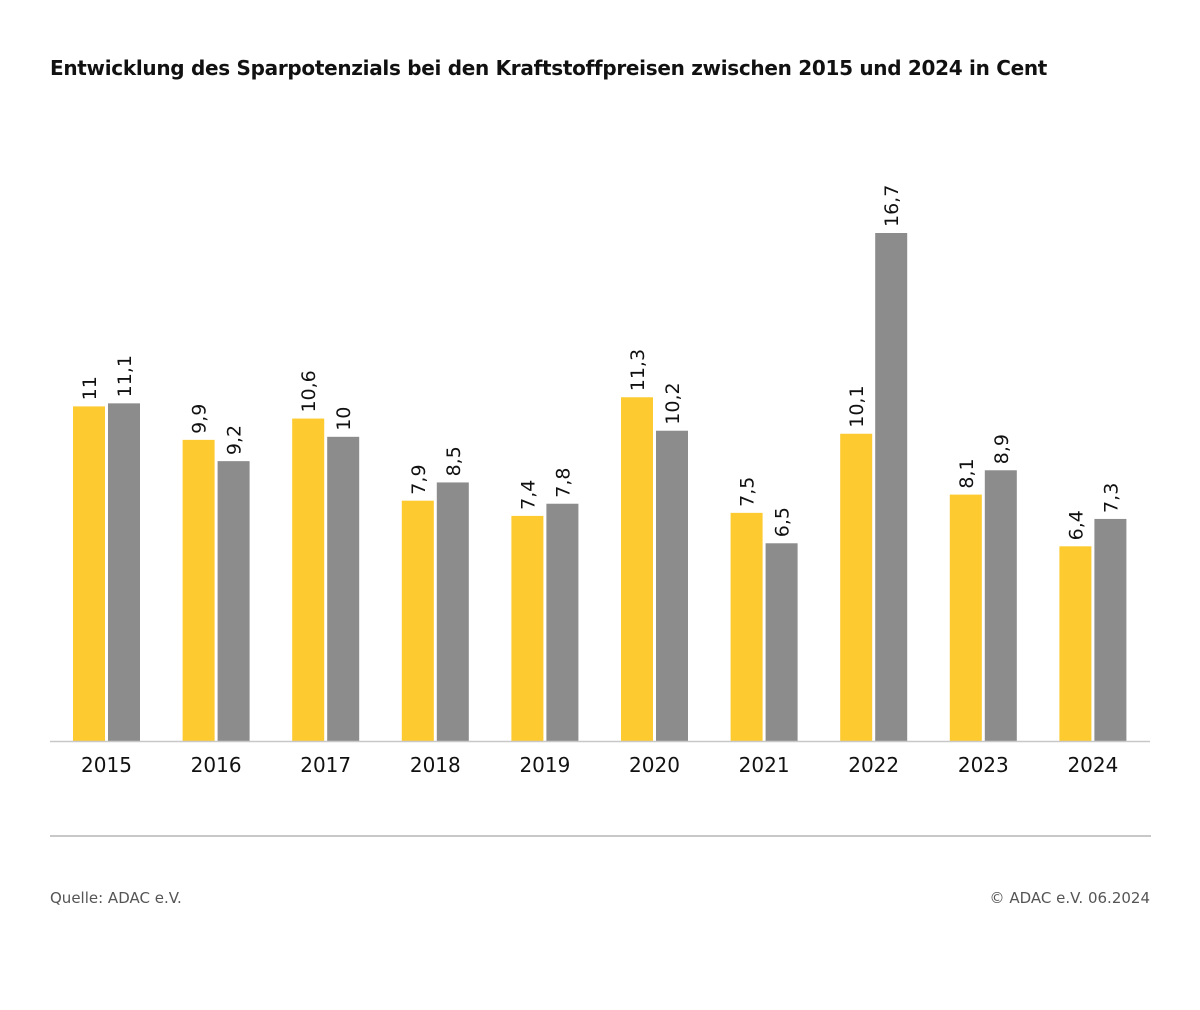  Describe the element at coordinates (235, 440) in the screenshot. I see `data-label-2016-series-2: 9,2` at that location.